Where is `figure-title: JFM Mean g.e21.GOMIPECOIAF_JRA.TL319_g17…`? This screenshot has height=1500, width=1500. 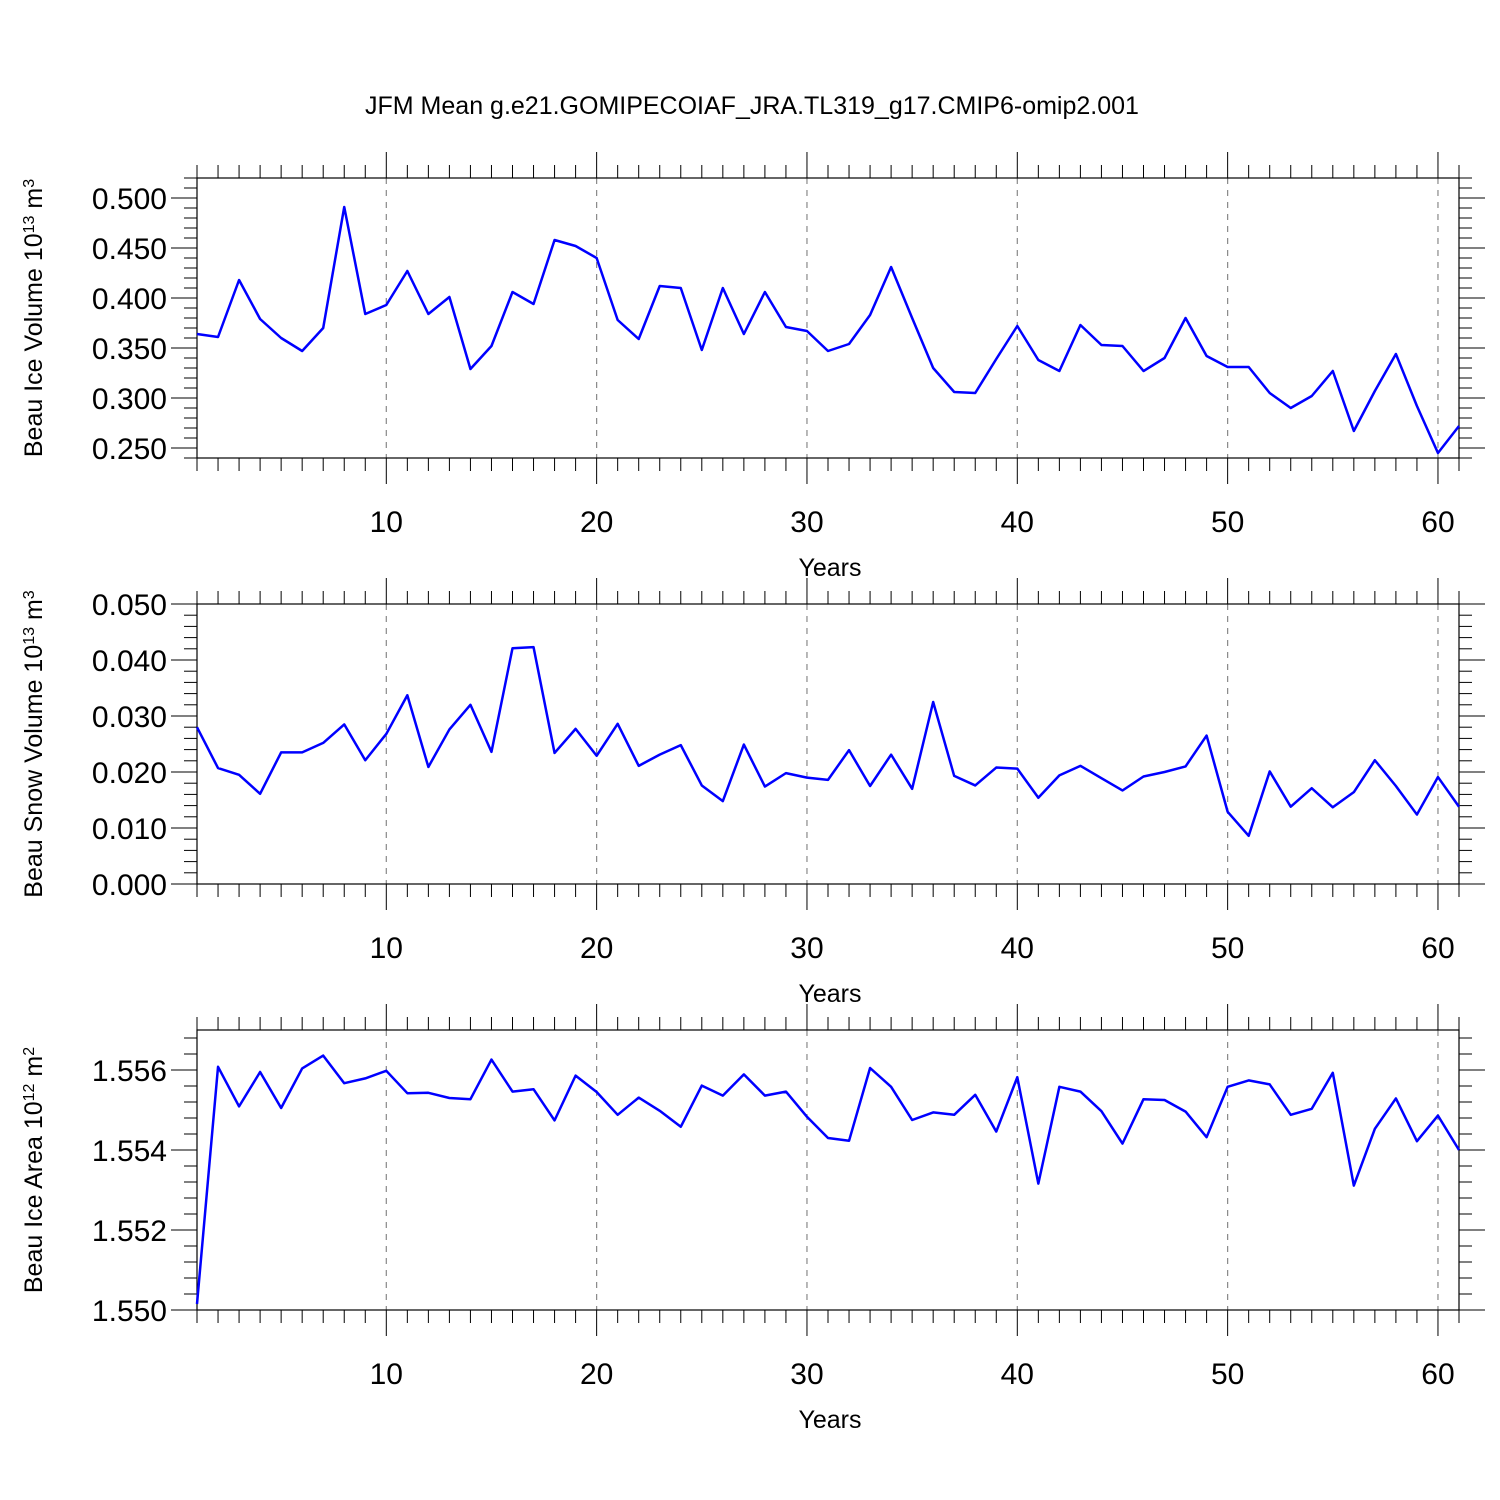
figure-title: JFM Mean g.e21.GOMIPECOIAF_JRA.TL319_g17… is located at coordinates (752, 106).